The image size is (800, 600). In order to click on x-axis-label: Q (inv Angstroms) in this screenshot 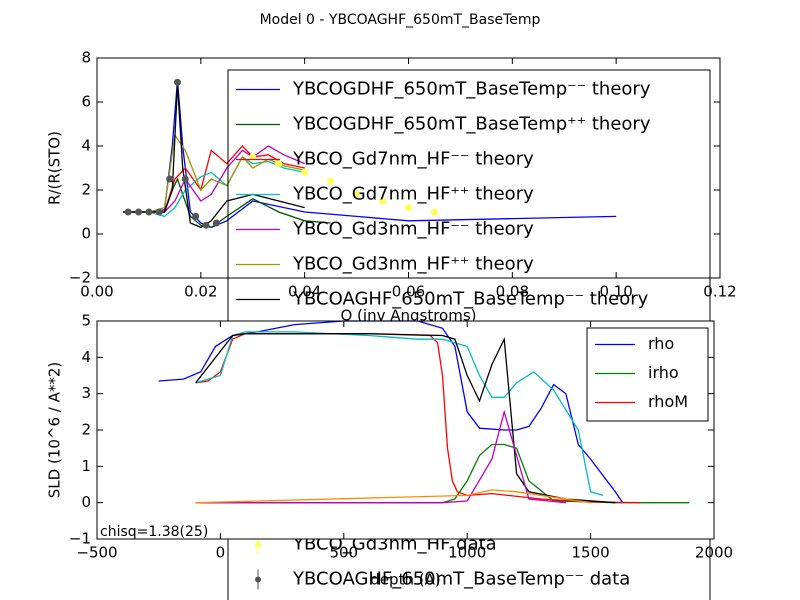, I will do `click(408, 316)`.